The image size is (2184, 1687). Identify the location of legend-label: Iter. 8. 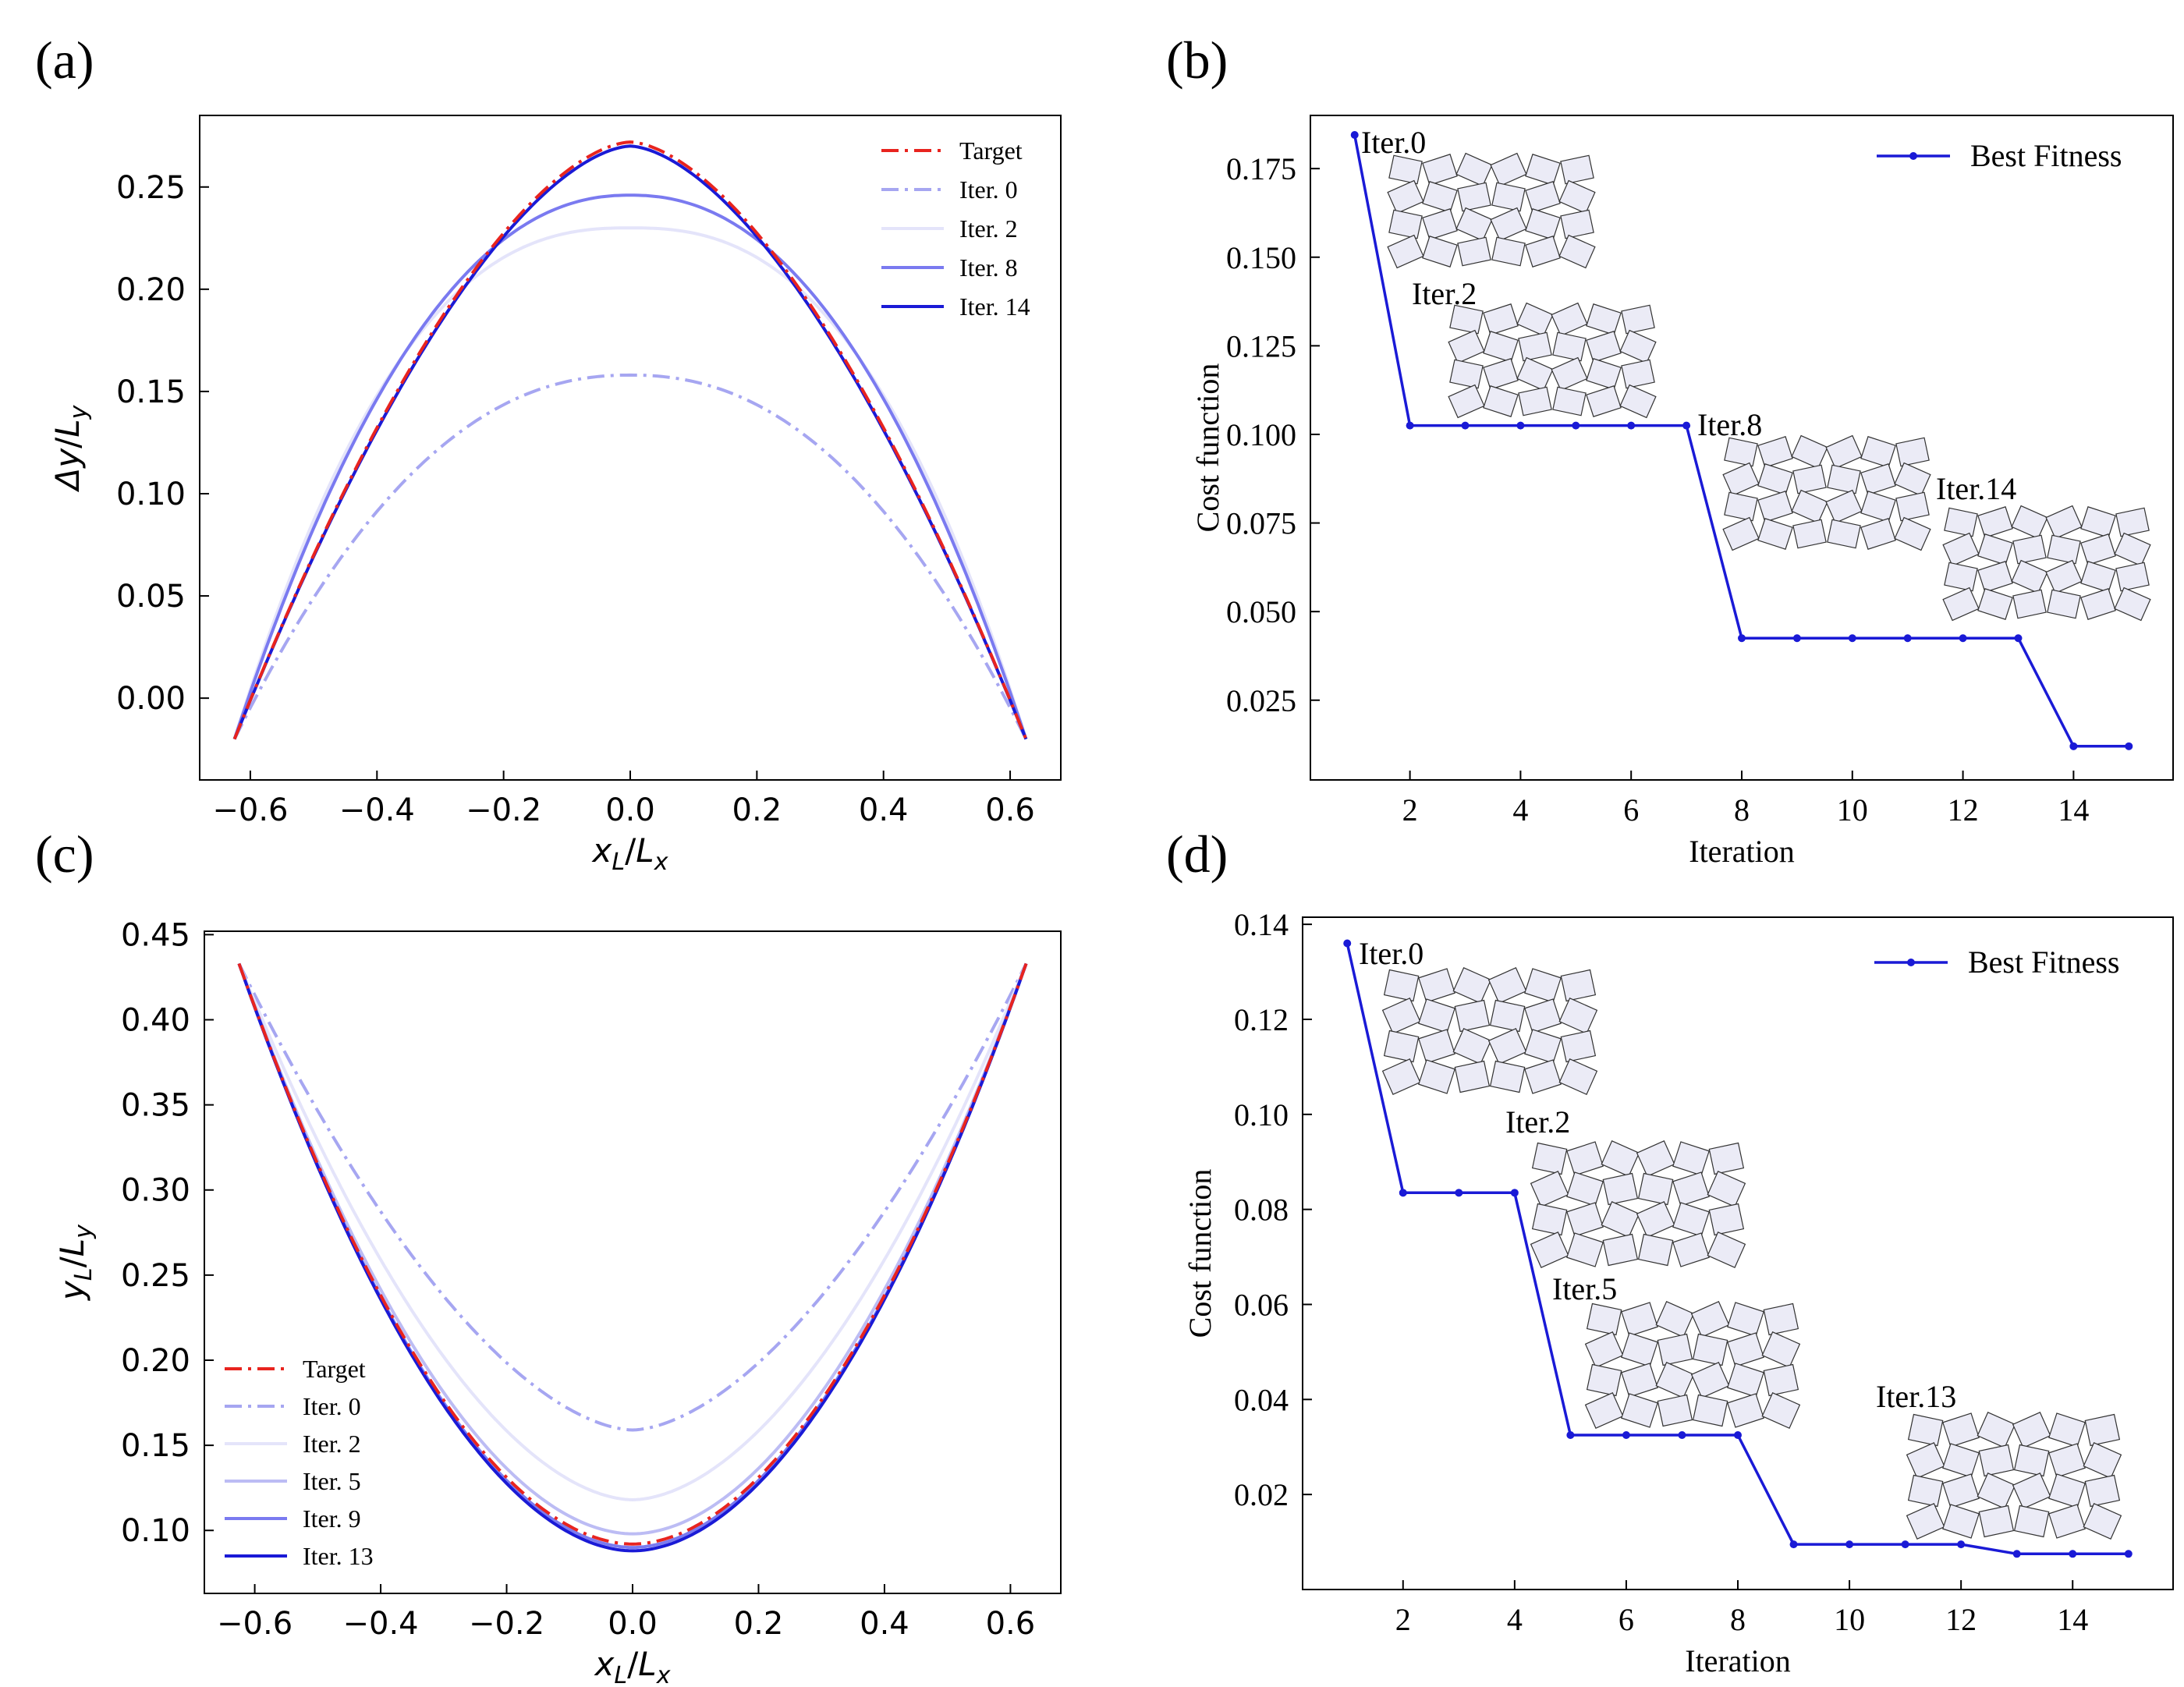
(989, 267).